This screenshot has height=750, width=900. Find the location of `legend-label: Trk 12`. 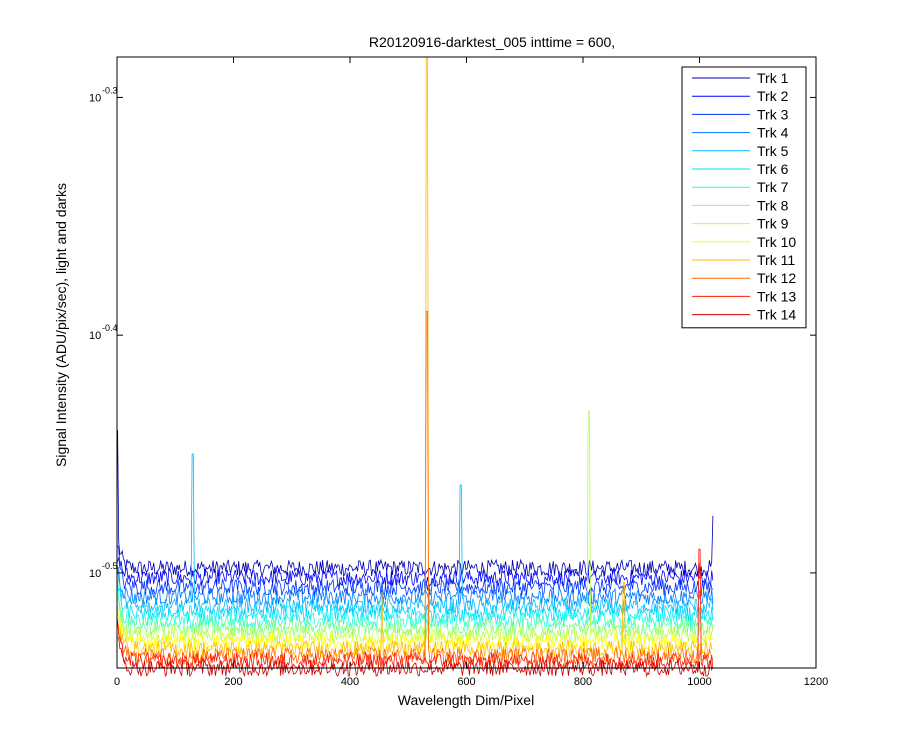

legend-label: Trk 12 is located at coordinates (776, 278).